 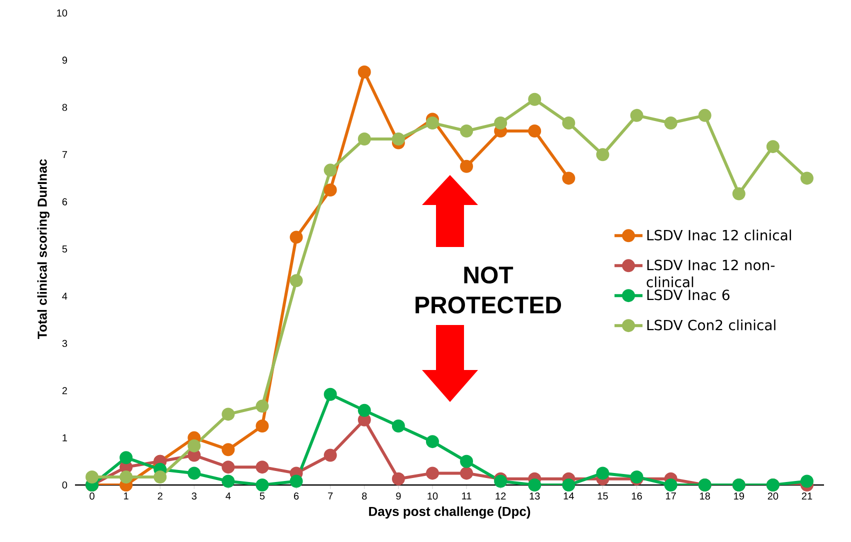 What do you see at coordinates (194, 496) in the screenshot?
I see `x-tick-label: 3` at bounding box center [194, 496].